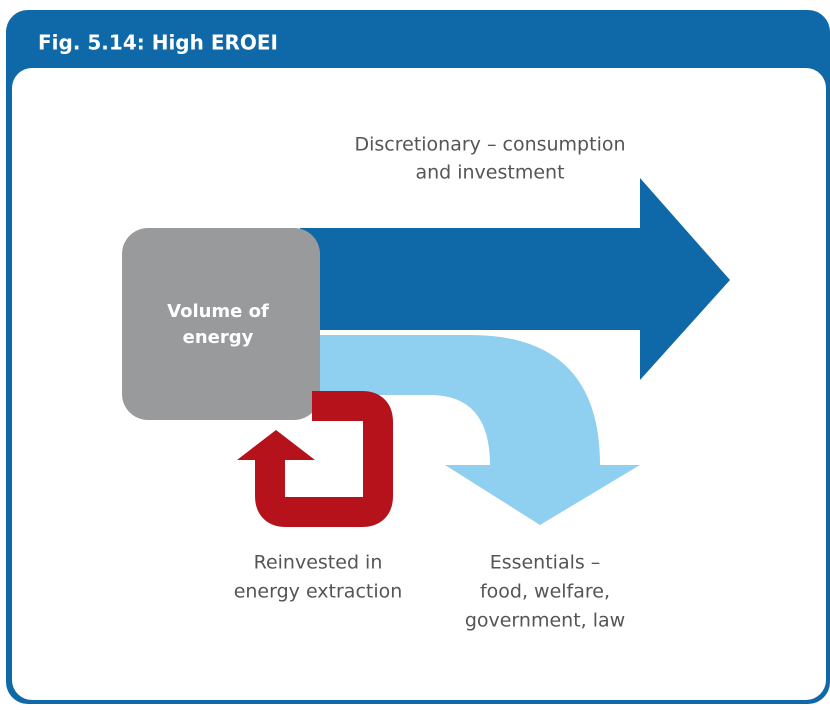 This screenshot has height=710, width=830. Describe the element at coordinates (158, 43) in the screenshot. I see `title: Fig. 5.14: High EROEI` at that location.